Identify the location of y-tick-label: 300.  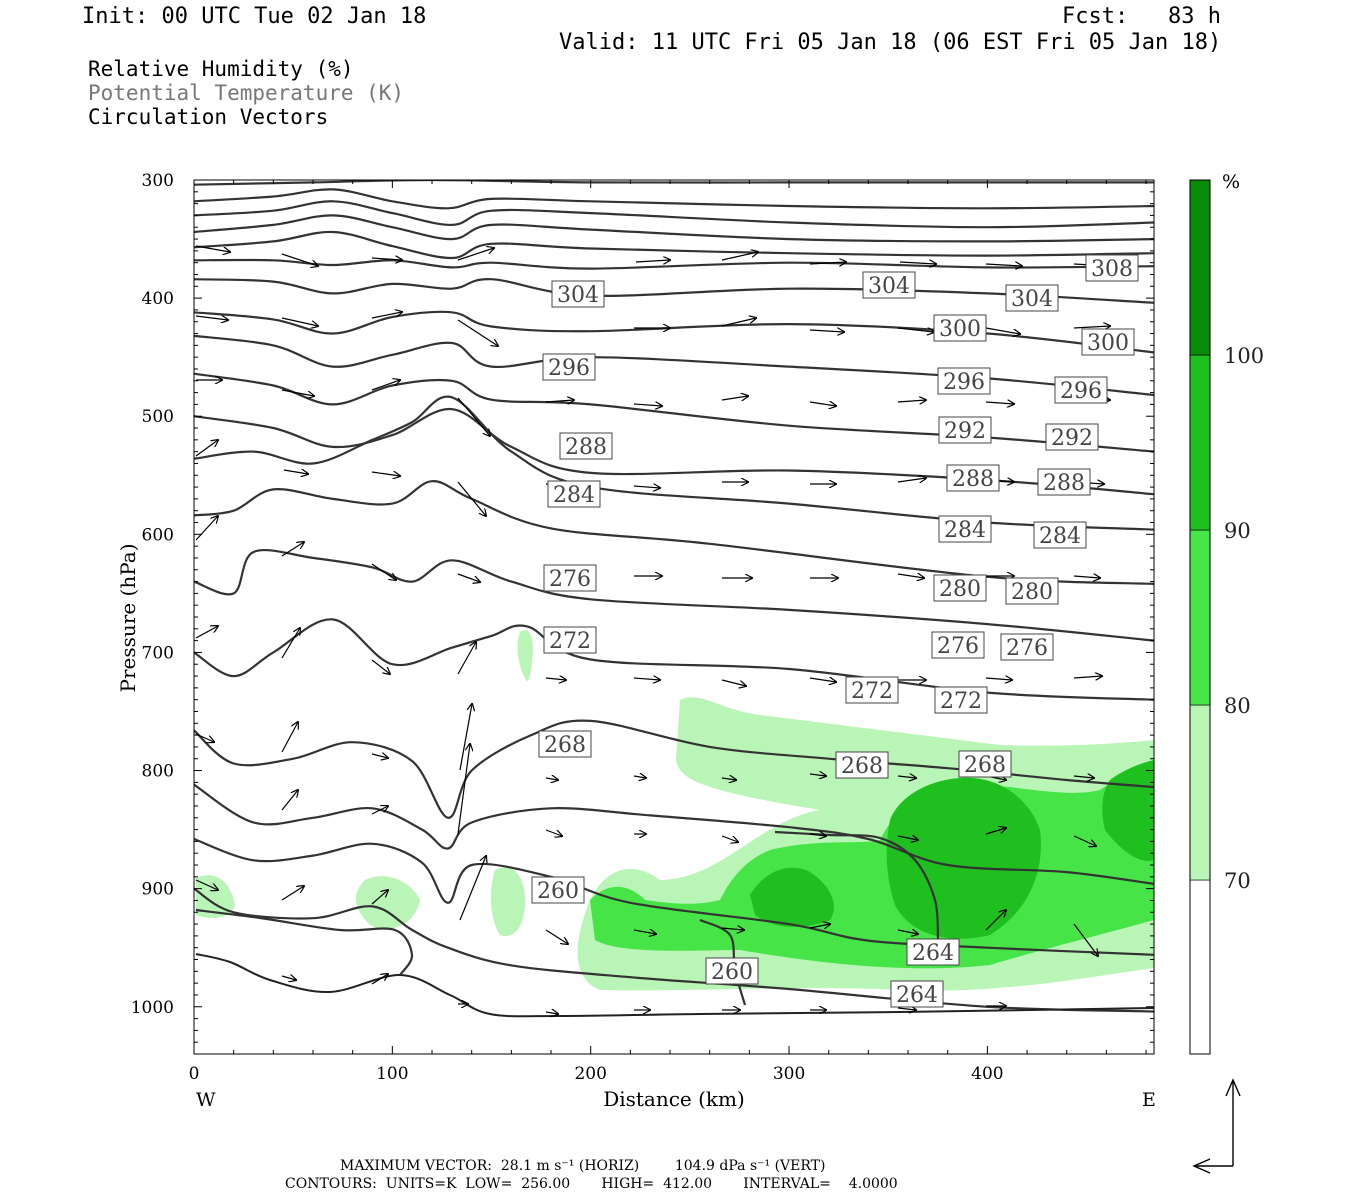
(158, 181).